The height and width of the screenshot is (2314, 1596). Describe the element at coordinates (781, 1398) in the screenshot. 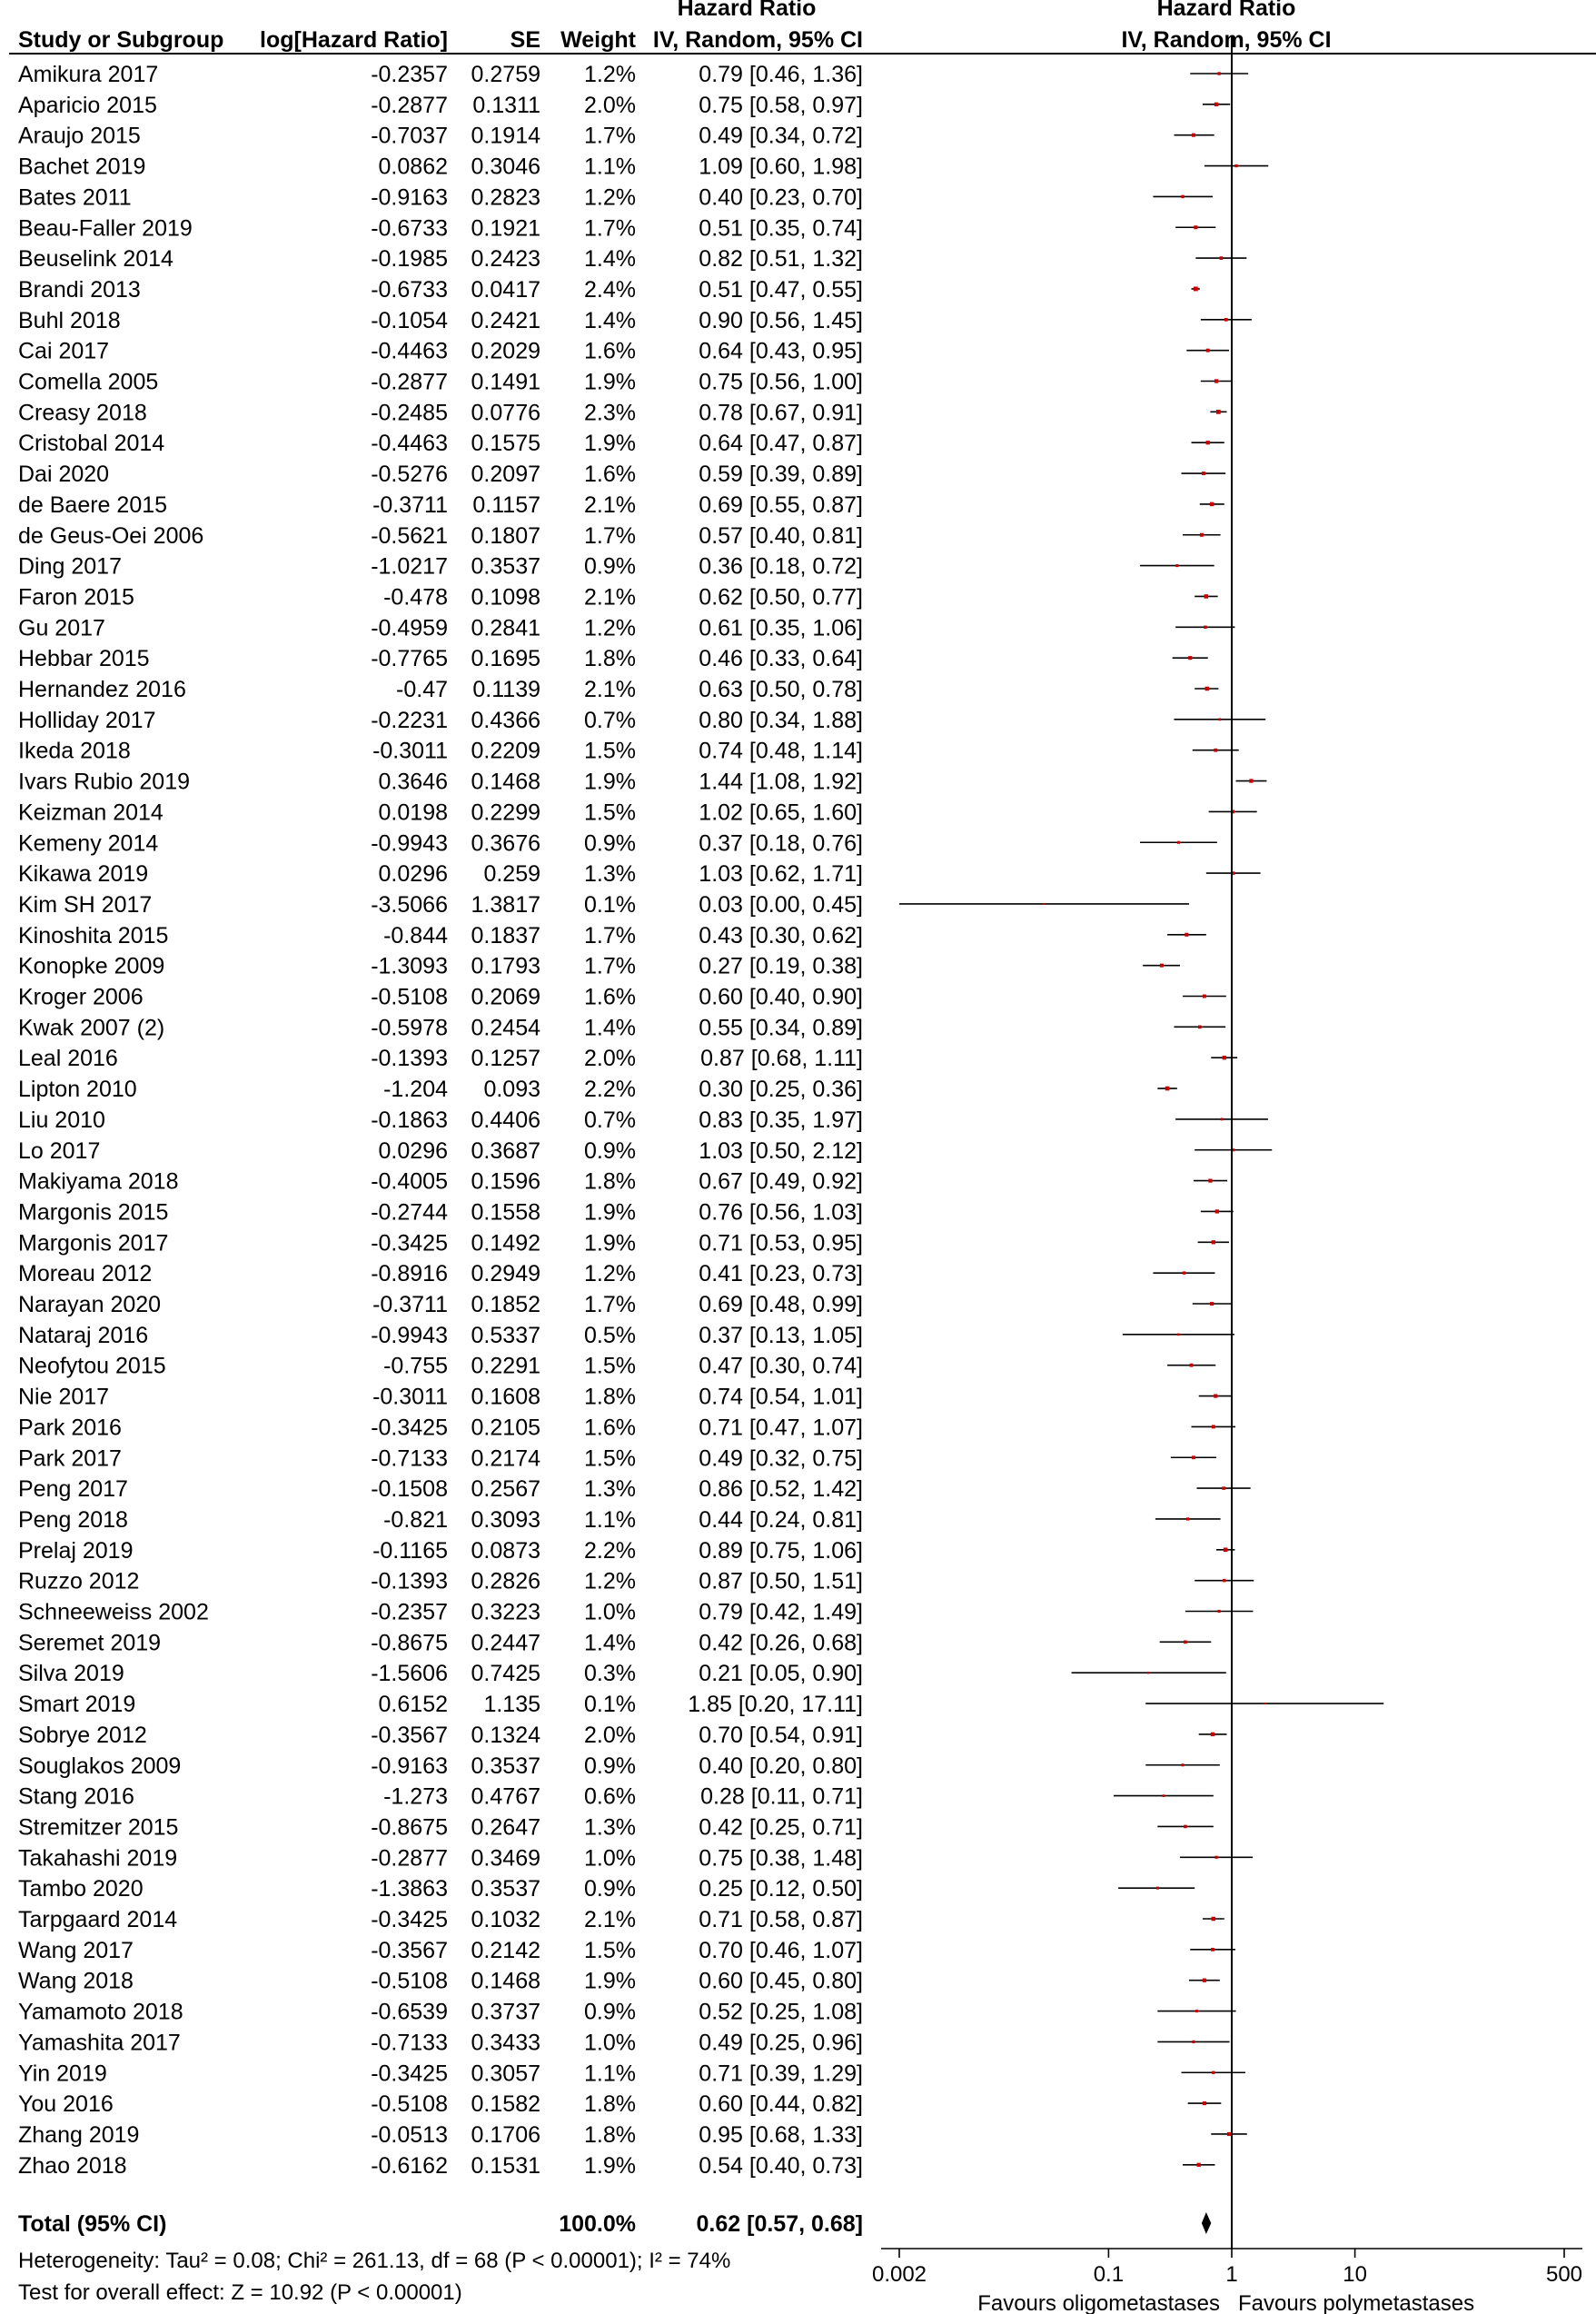

I see `study-ci: 0.74 [0.54, 1.01]` at that location.